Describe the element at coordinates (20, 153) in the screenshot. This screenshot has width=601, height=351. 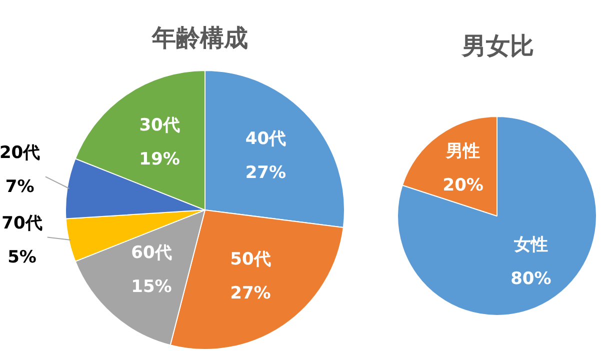
I see `slice-label: 20代` at that location.